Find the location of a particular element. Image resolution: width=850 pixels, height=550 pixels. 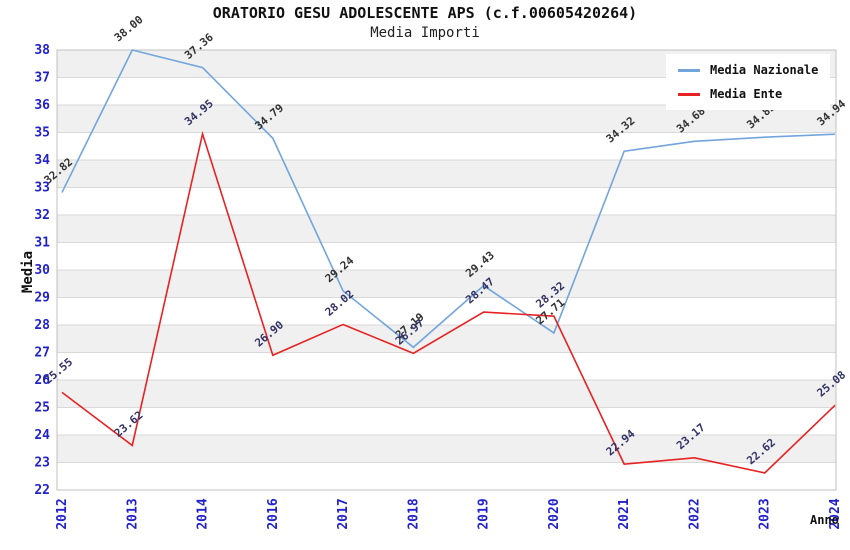

y-tick-label: 23 is located at coordinates (42, 463).